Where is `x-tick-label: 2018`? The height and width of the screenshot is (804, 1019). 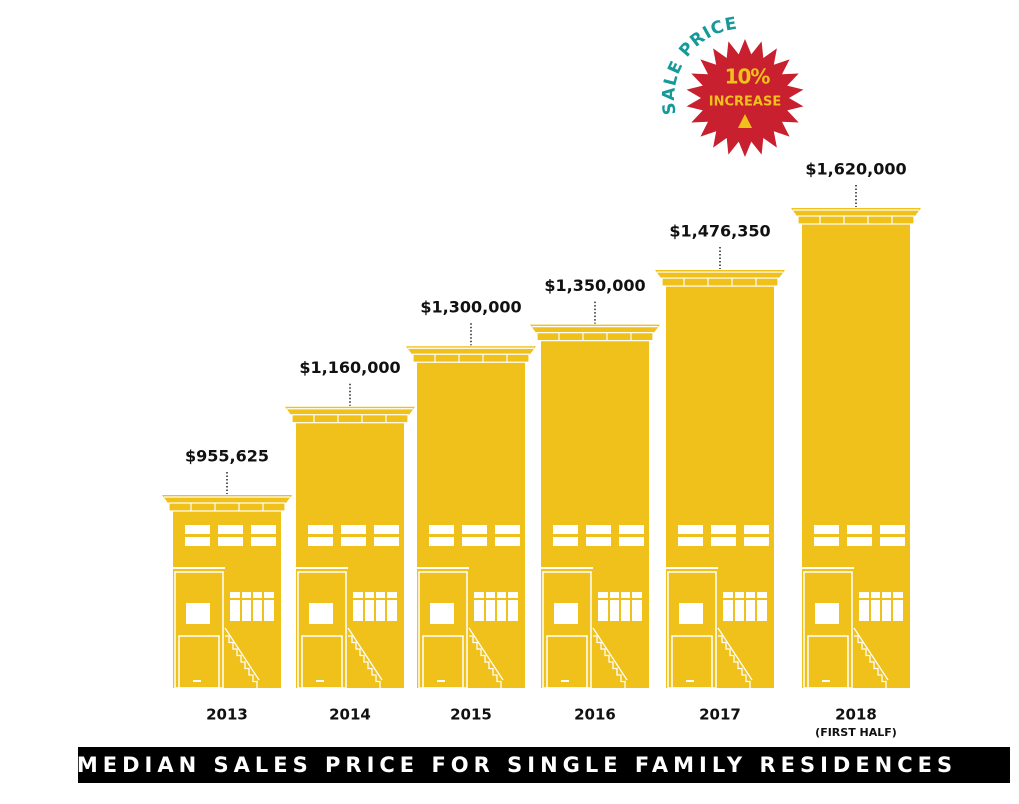 x-tick-label: 2018 is located at coordinates (856, 715).